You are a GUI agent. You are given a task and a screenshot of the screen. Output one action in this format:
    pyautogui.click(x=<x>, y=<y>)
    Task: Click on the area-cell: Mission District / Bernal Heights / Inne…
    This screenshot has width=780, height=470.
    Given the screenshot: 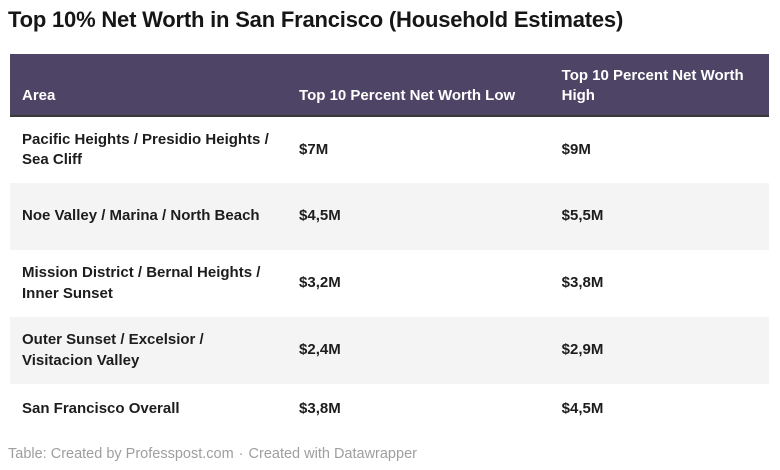 What is the action you would take?
    pyautogui.click(x=141, y=283)
    